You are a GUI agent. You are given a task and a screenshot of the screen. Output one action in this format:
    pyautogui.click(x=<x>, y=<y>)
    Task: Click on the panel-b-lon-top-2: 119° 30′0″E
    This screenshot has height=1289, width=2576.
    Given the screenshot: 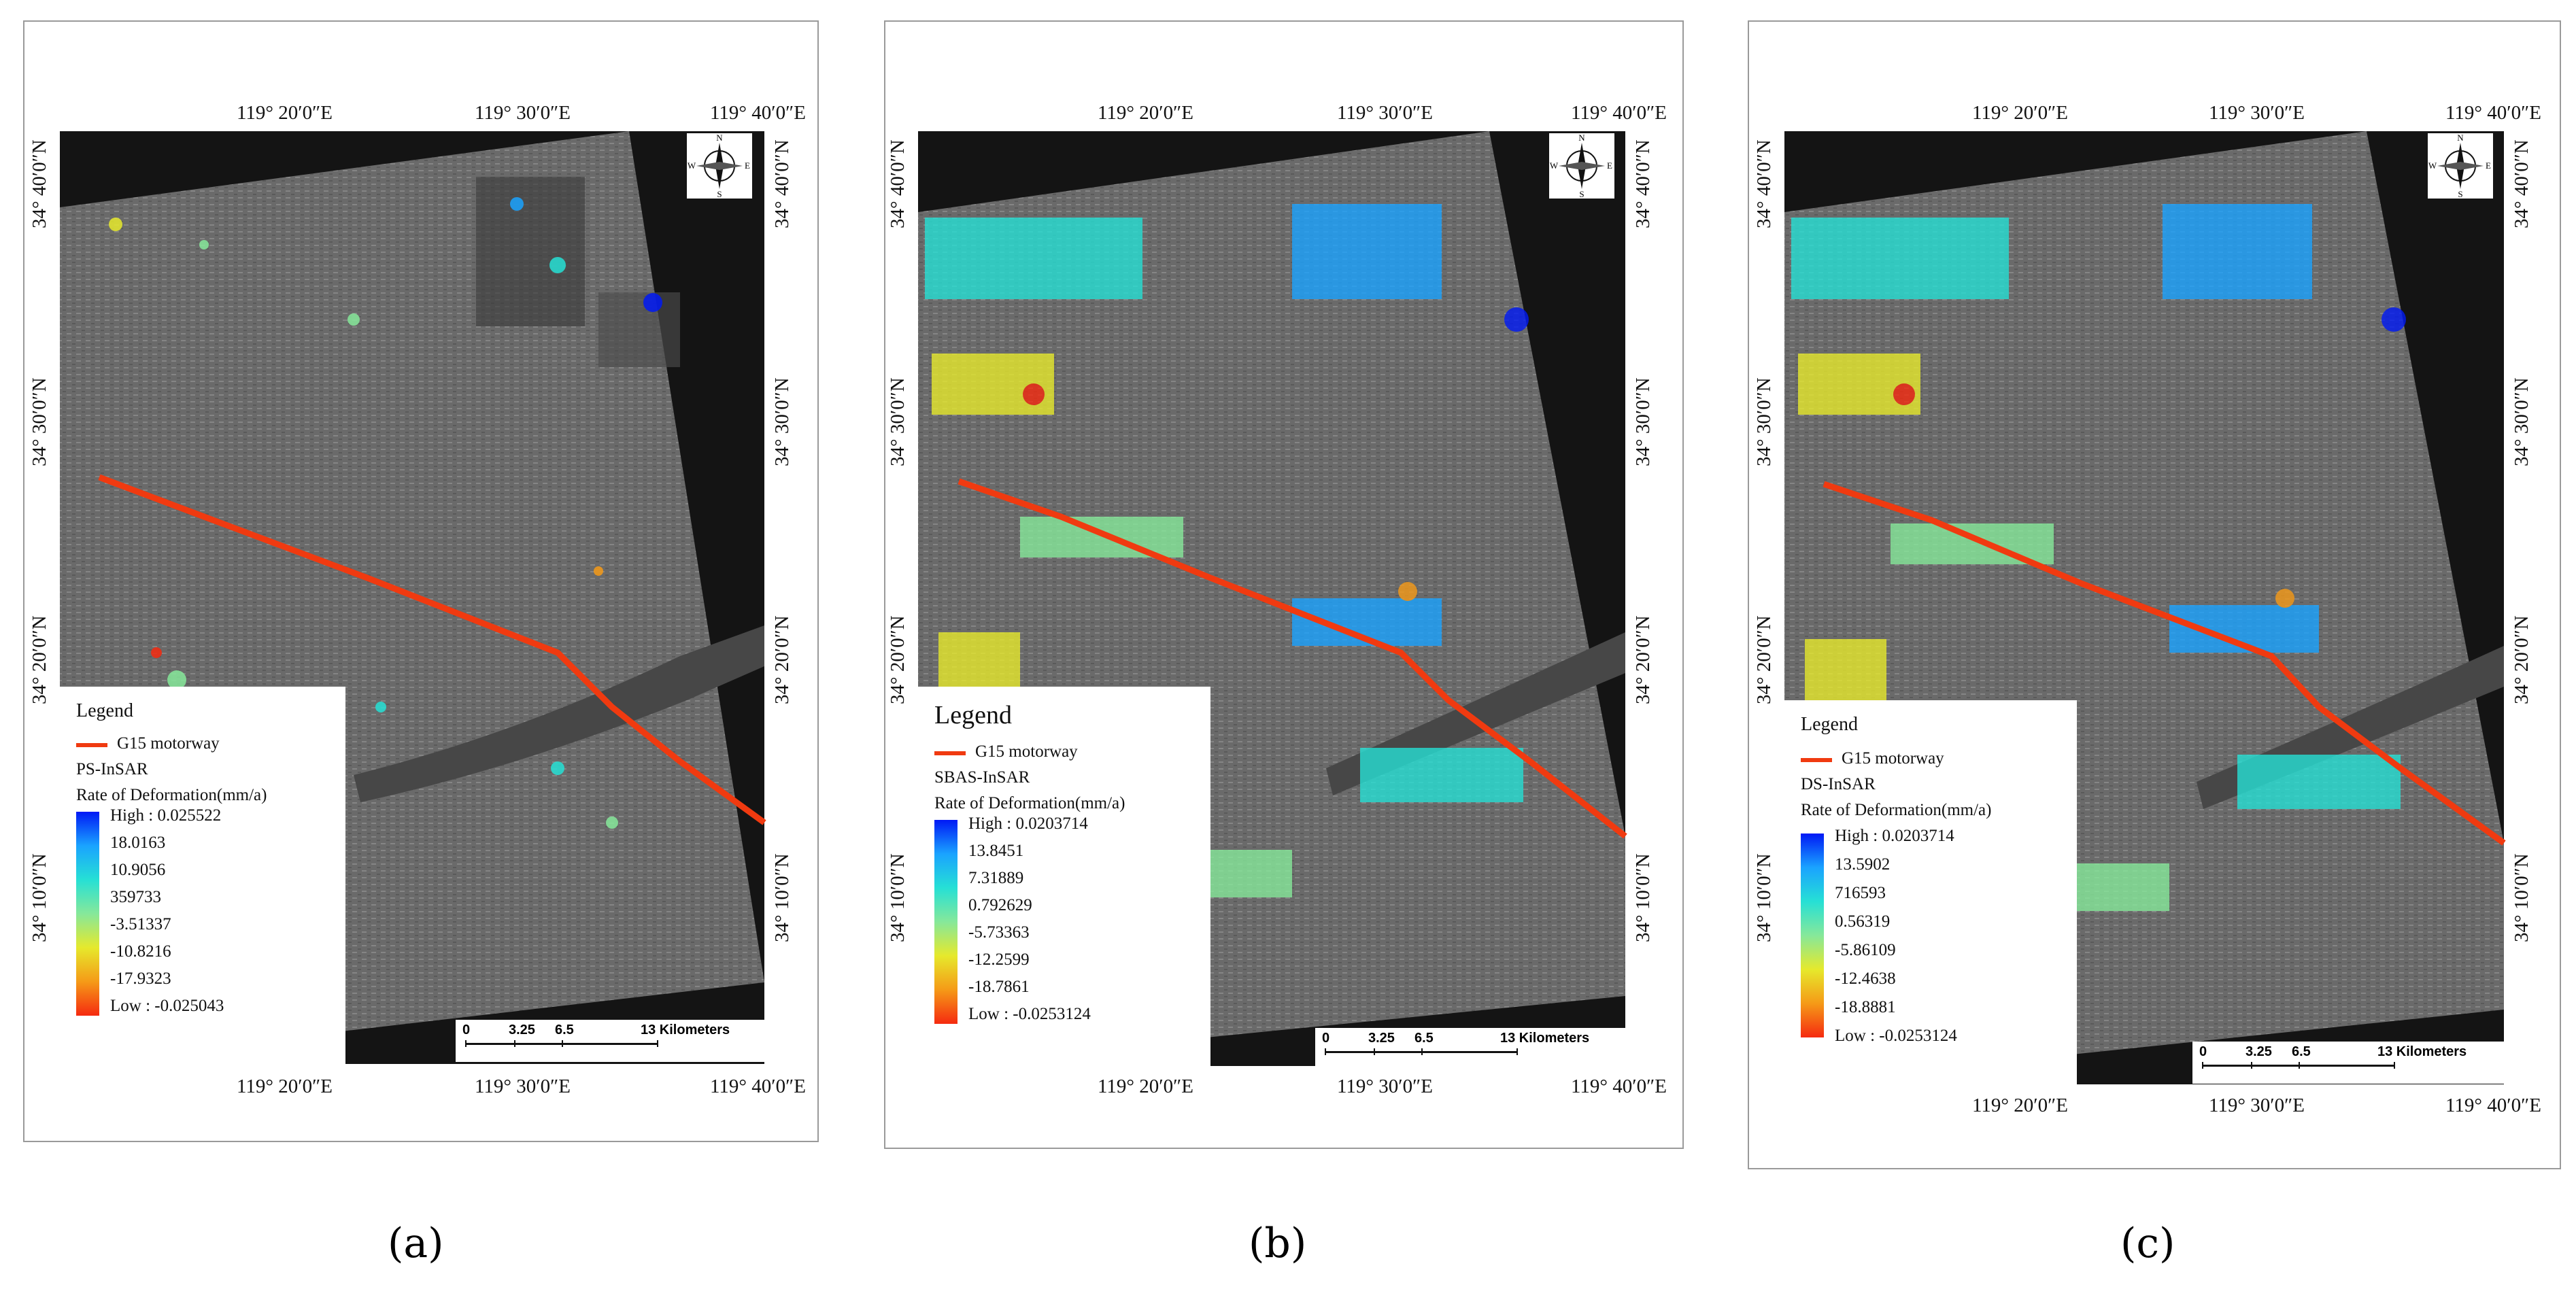 What is the action you would take?
    pyautogui.click(x=1385, y=113)
    